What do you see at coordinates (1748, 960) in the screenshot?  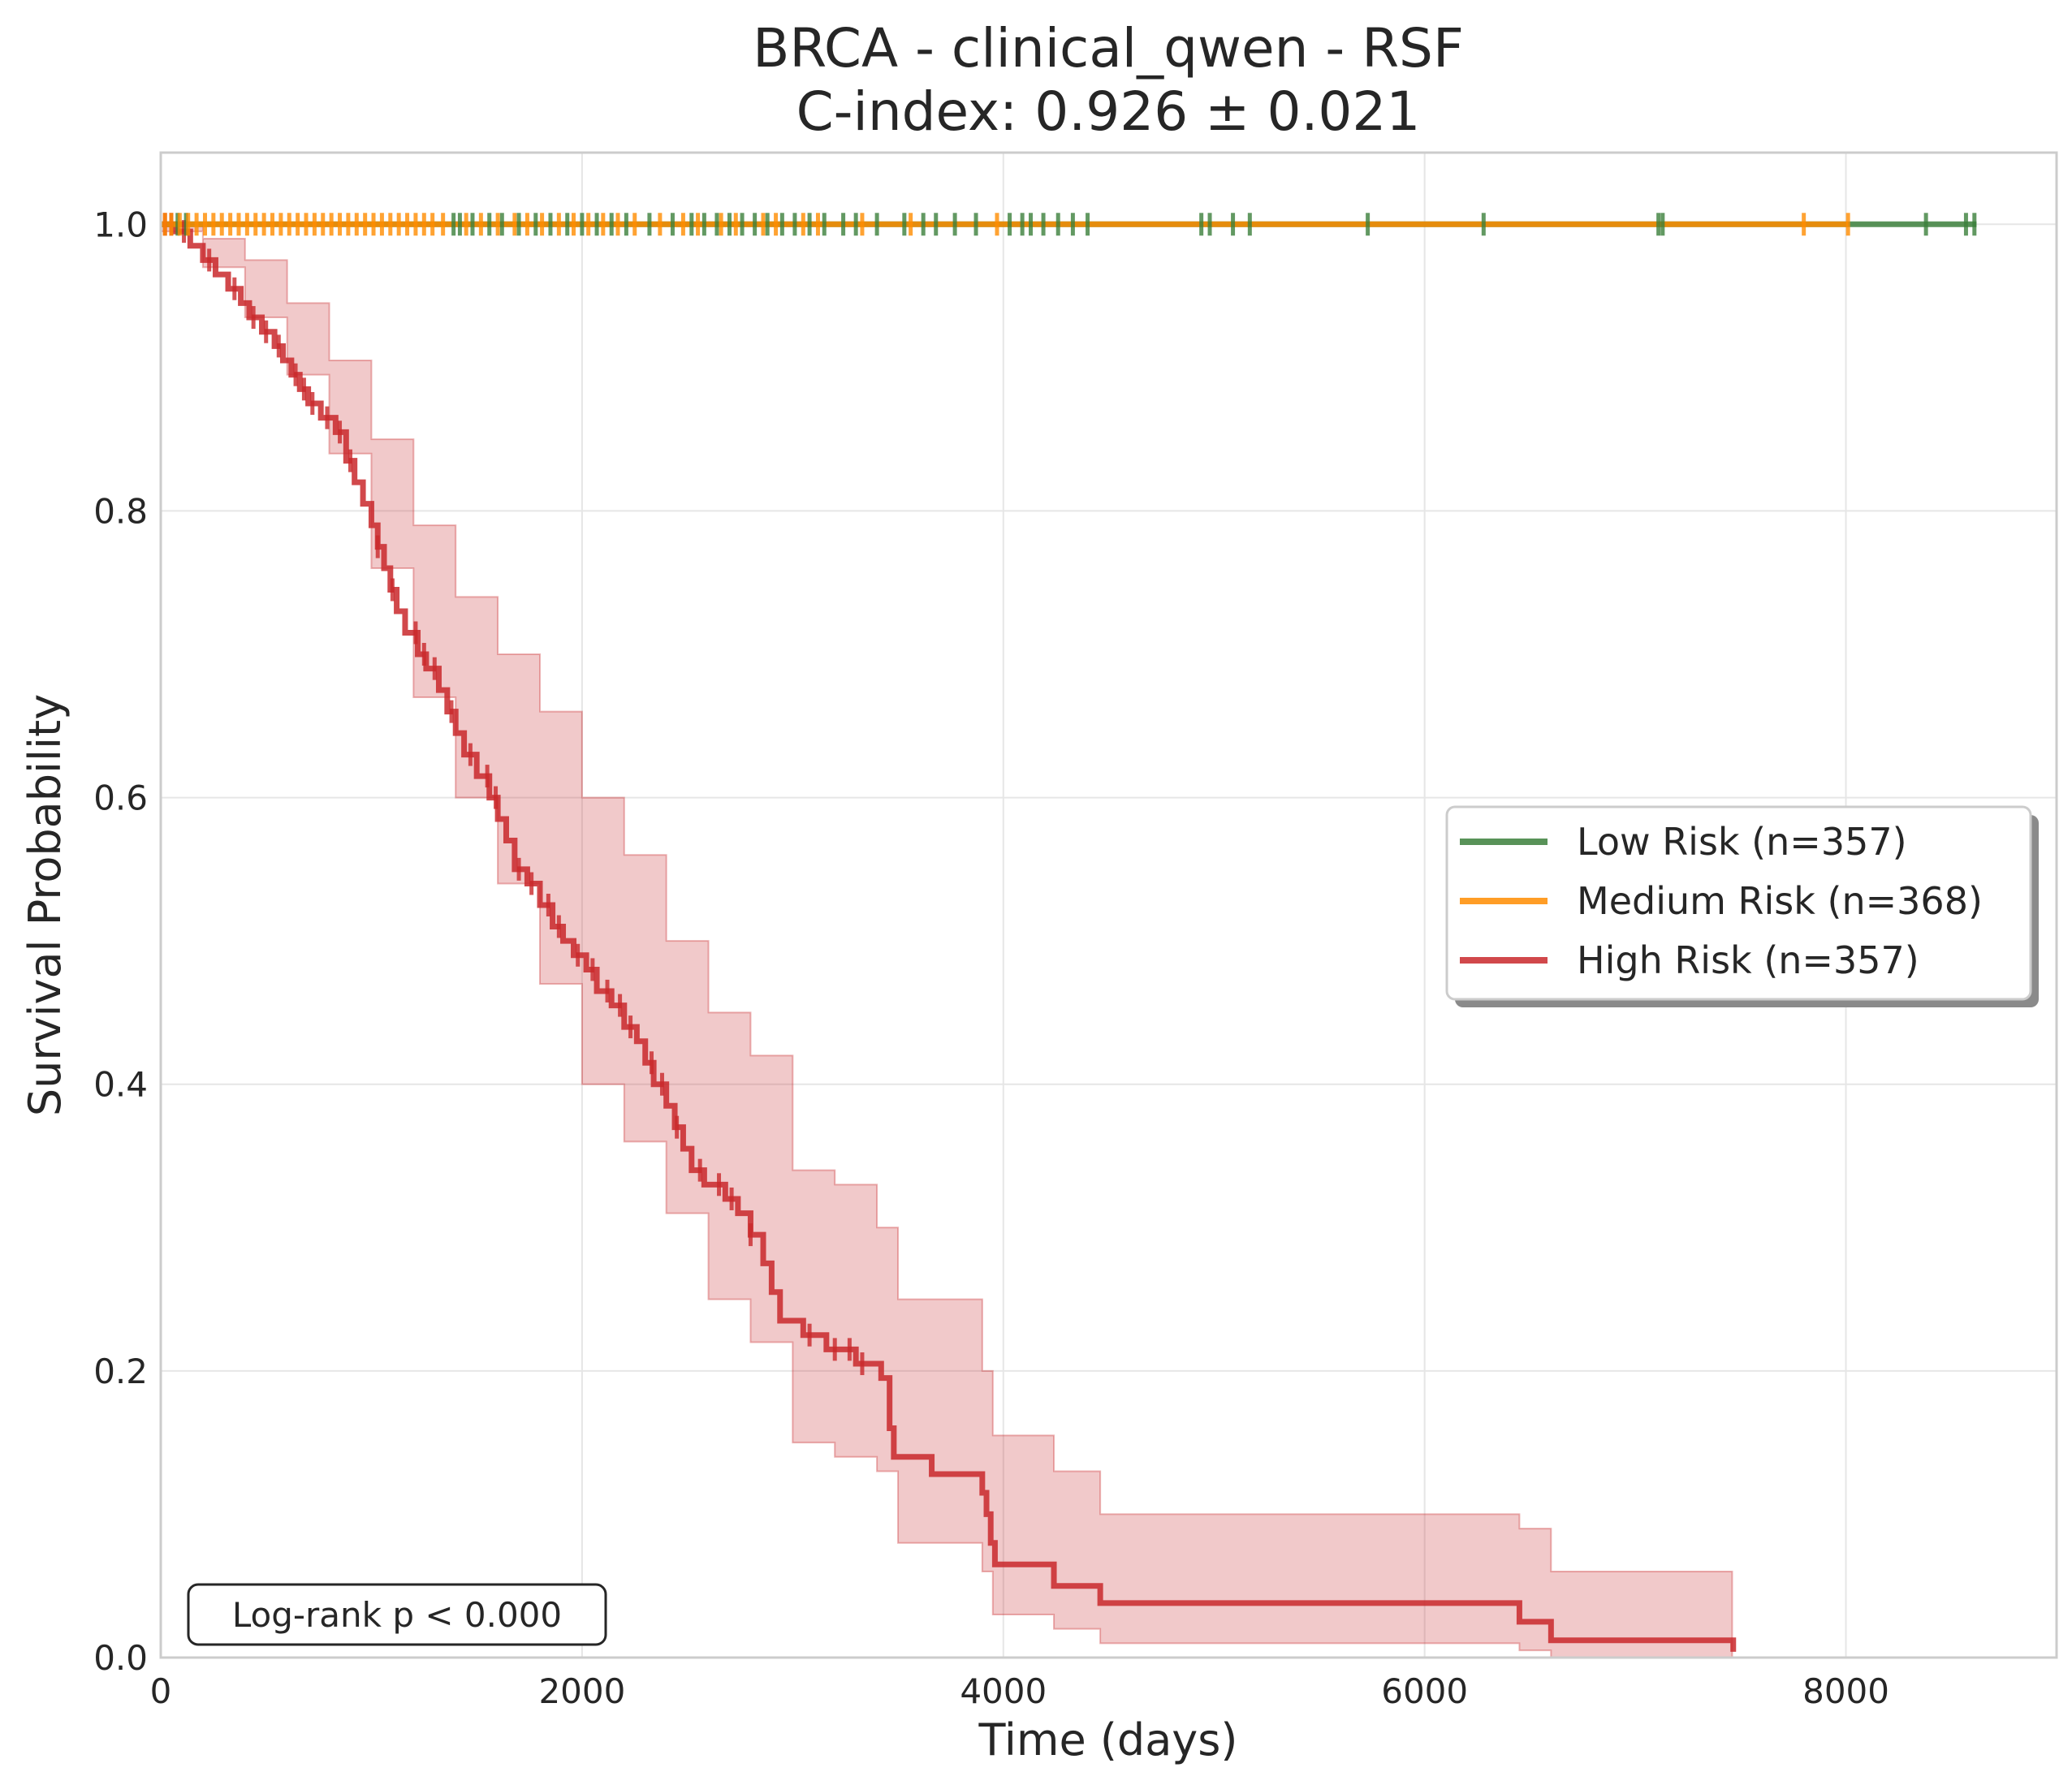 I see `legend-label-high-risk: High Risk (n=357)` at bounding box center [1748, 960].